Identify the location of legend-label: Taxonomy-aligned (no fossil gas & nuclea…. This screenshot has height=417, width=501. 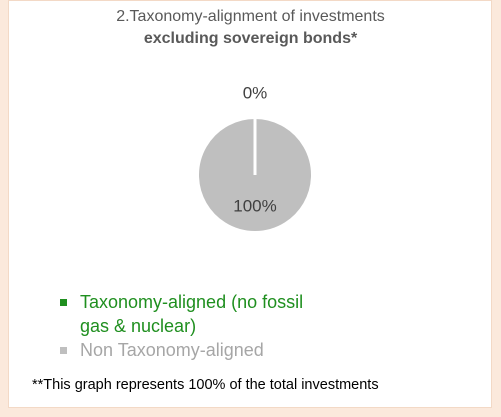
(192, 314).